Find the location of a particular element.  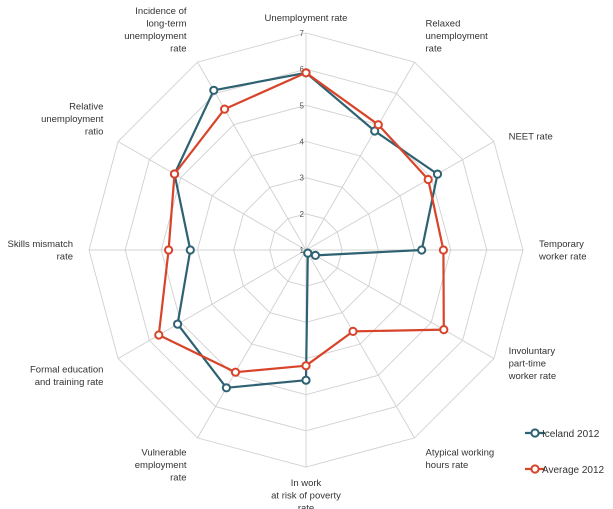

axis-label-9-line-0: Skills mismatch is located at coordinates (40, 244).